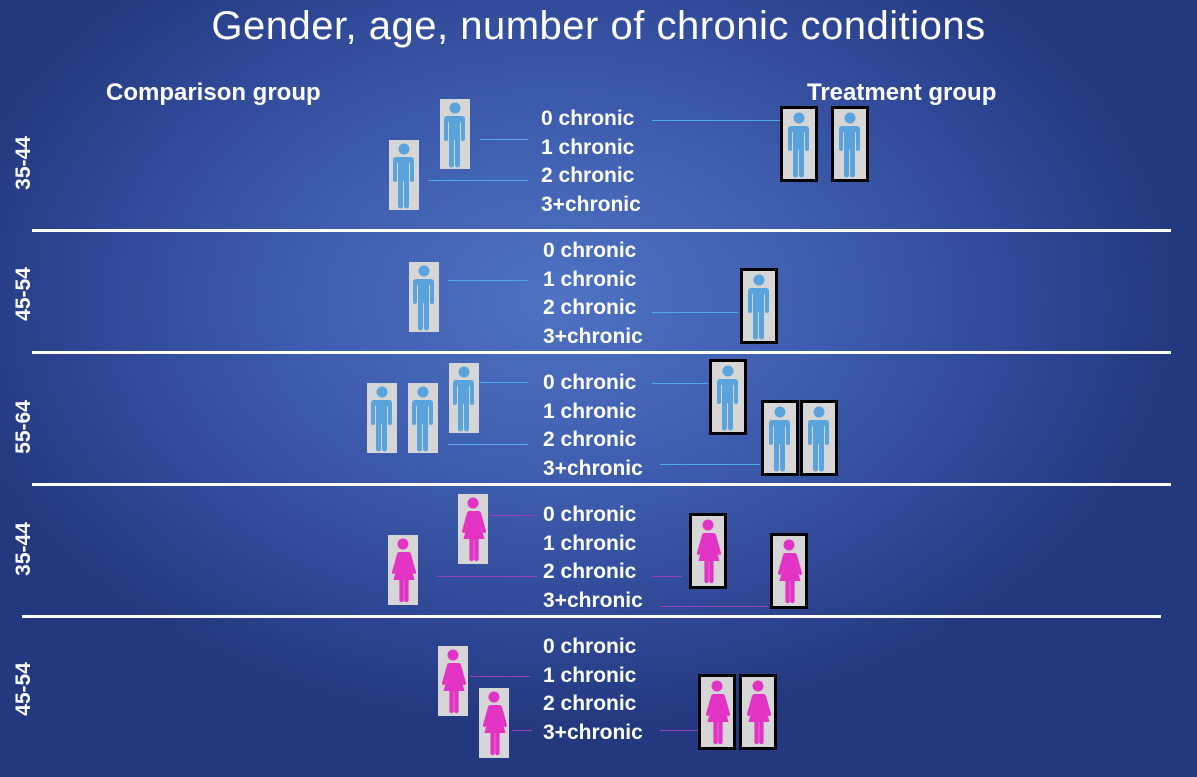 The image size is (1197, 777). Describe the element at coordinates (23, 689) in the screenshot. I see `age-label-female-45-54: 45-54` at that location.